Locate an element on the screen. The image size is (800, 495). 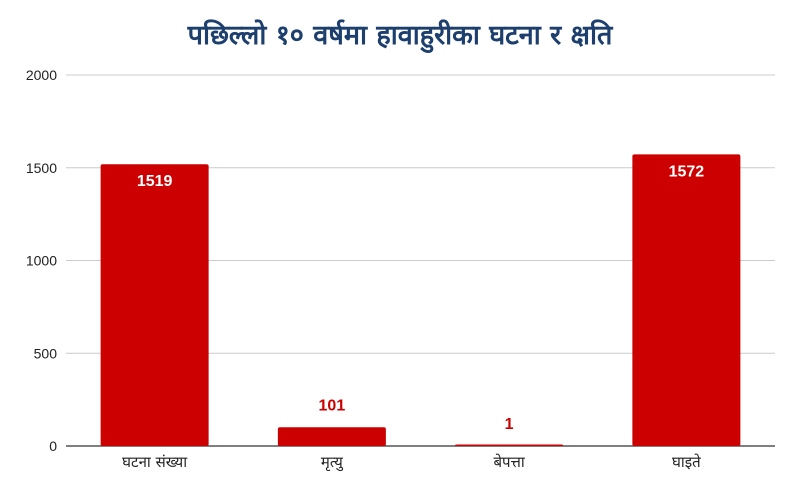
y-tick-label: 0 is located at coordinates (53, 446).